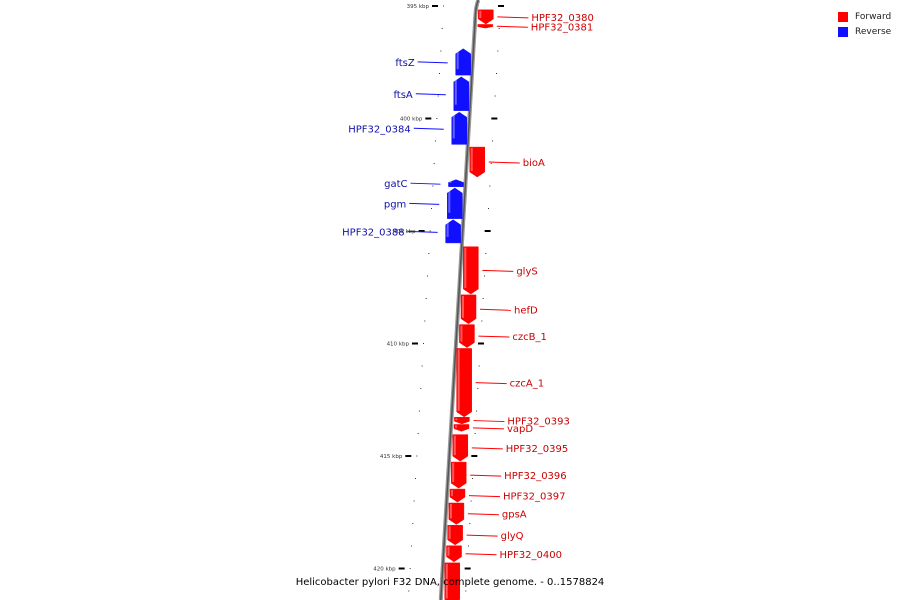 This screenshot has height=600, width=900. I want to click on gene-label: glyQ, so click(512, 536).